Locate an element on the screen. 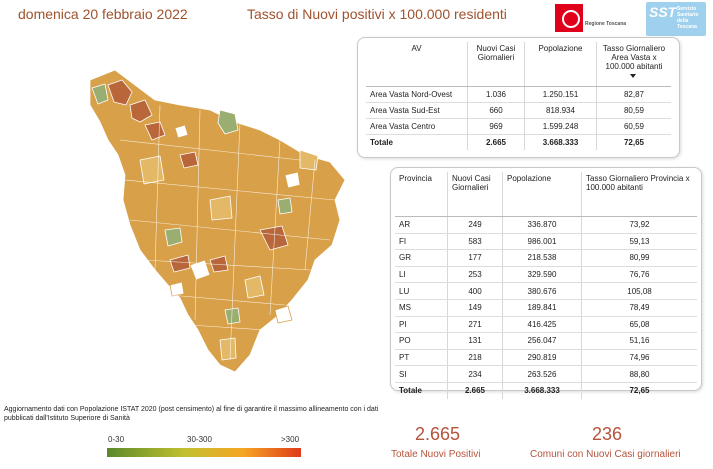 Image resolution: width=713 pixels, height=469 pixels. table-row: MS 149 189.841 78,49 is located at coordinates (546, 308).